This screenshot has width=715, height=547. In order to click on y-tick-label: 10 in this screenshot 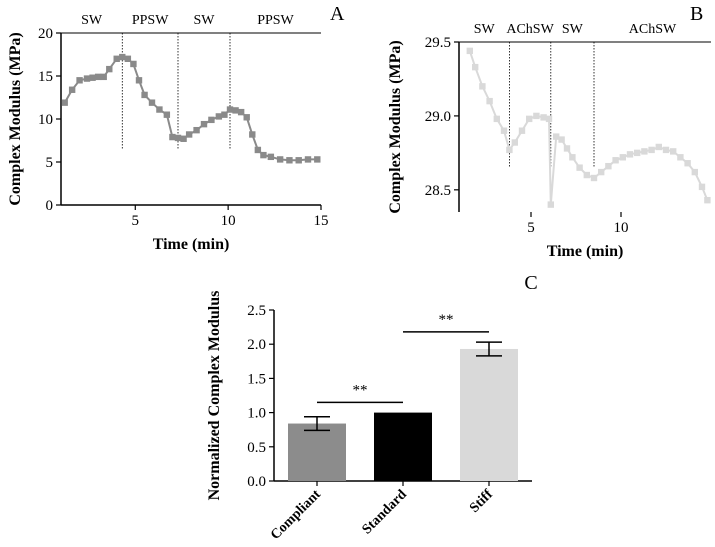, I will do `click(45, 120)`.